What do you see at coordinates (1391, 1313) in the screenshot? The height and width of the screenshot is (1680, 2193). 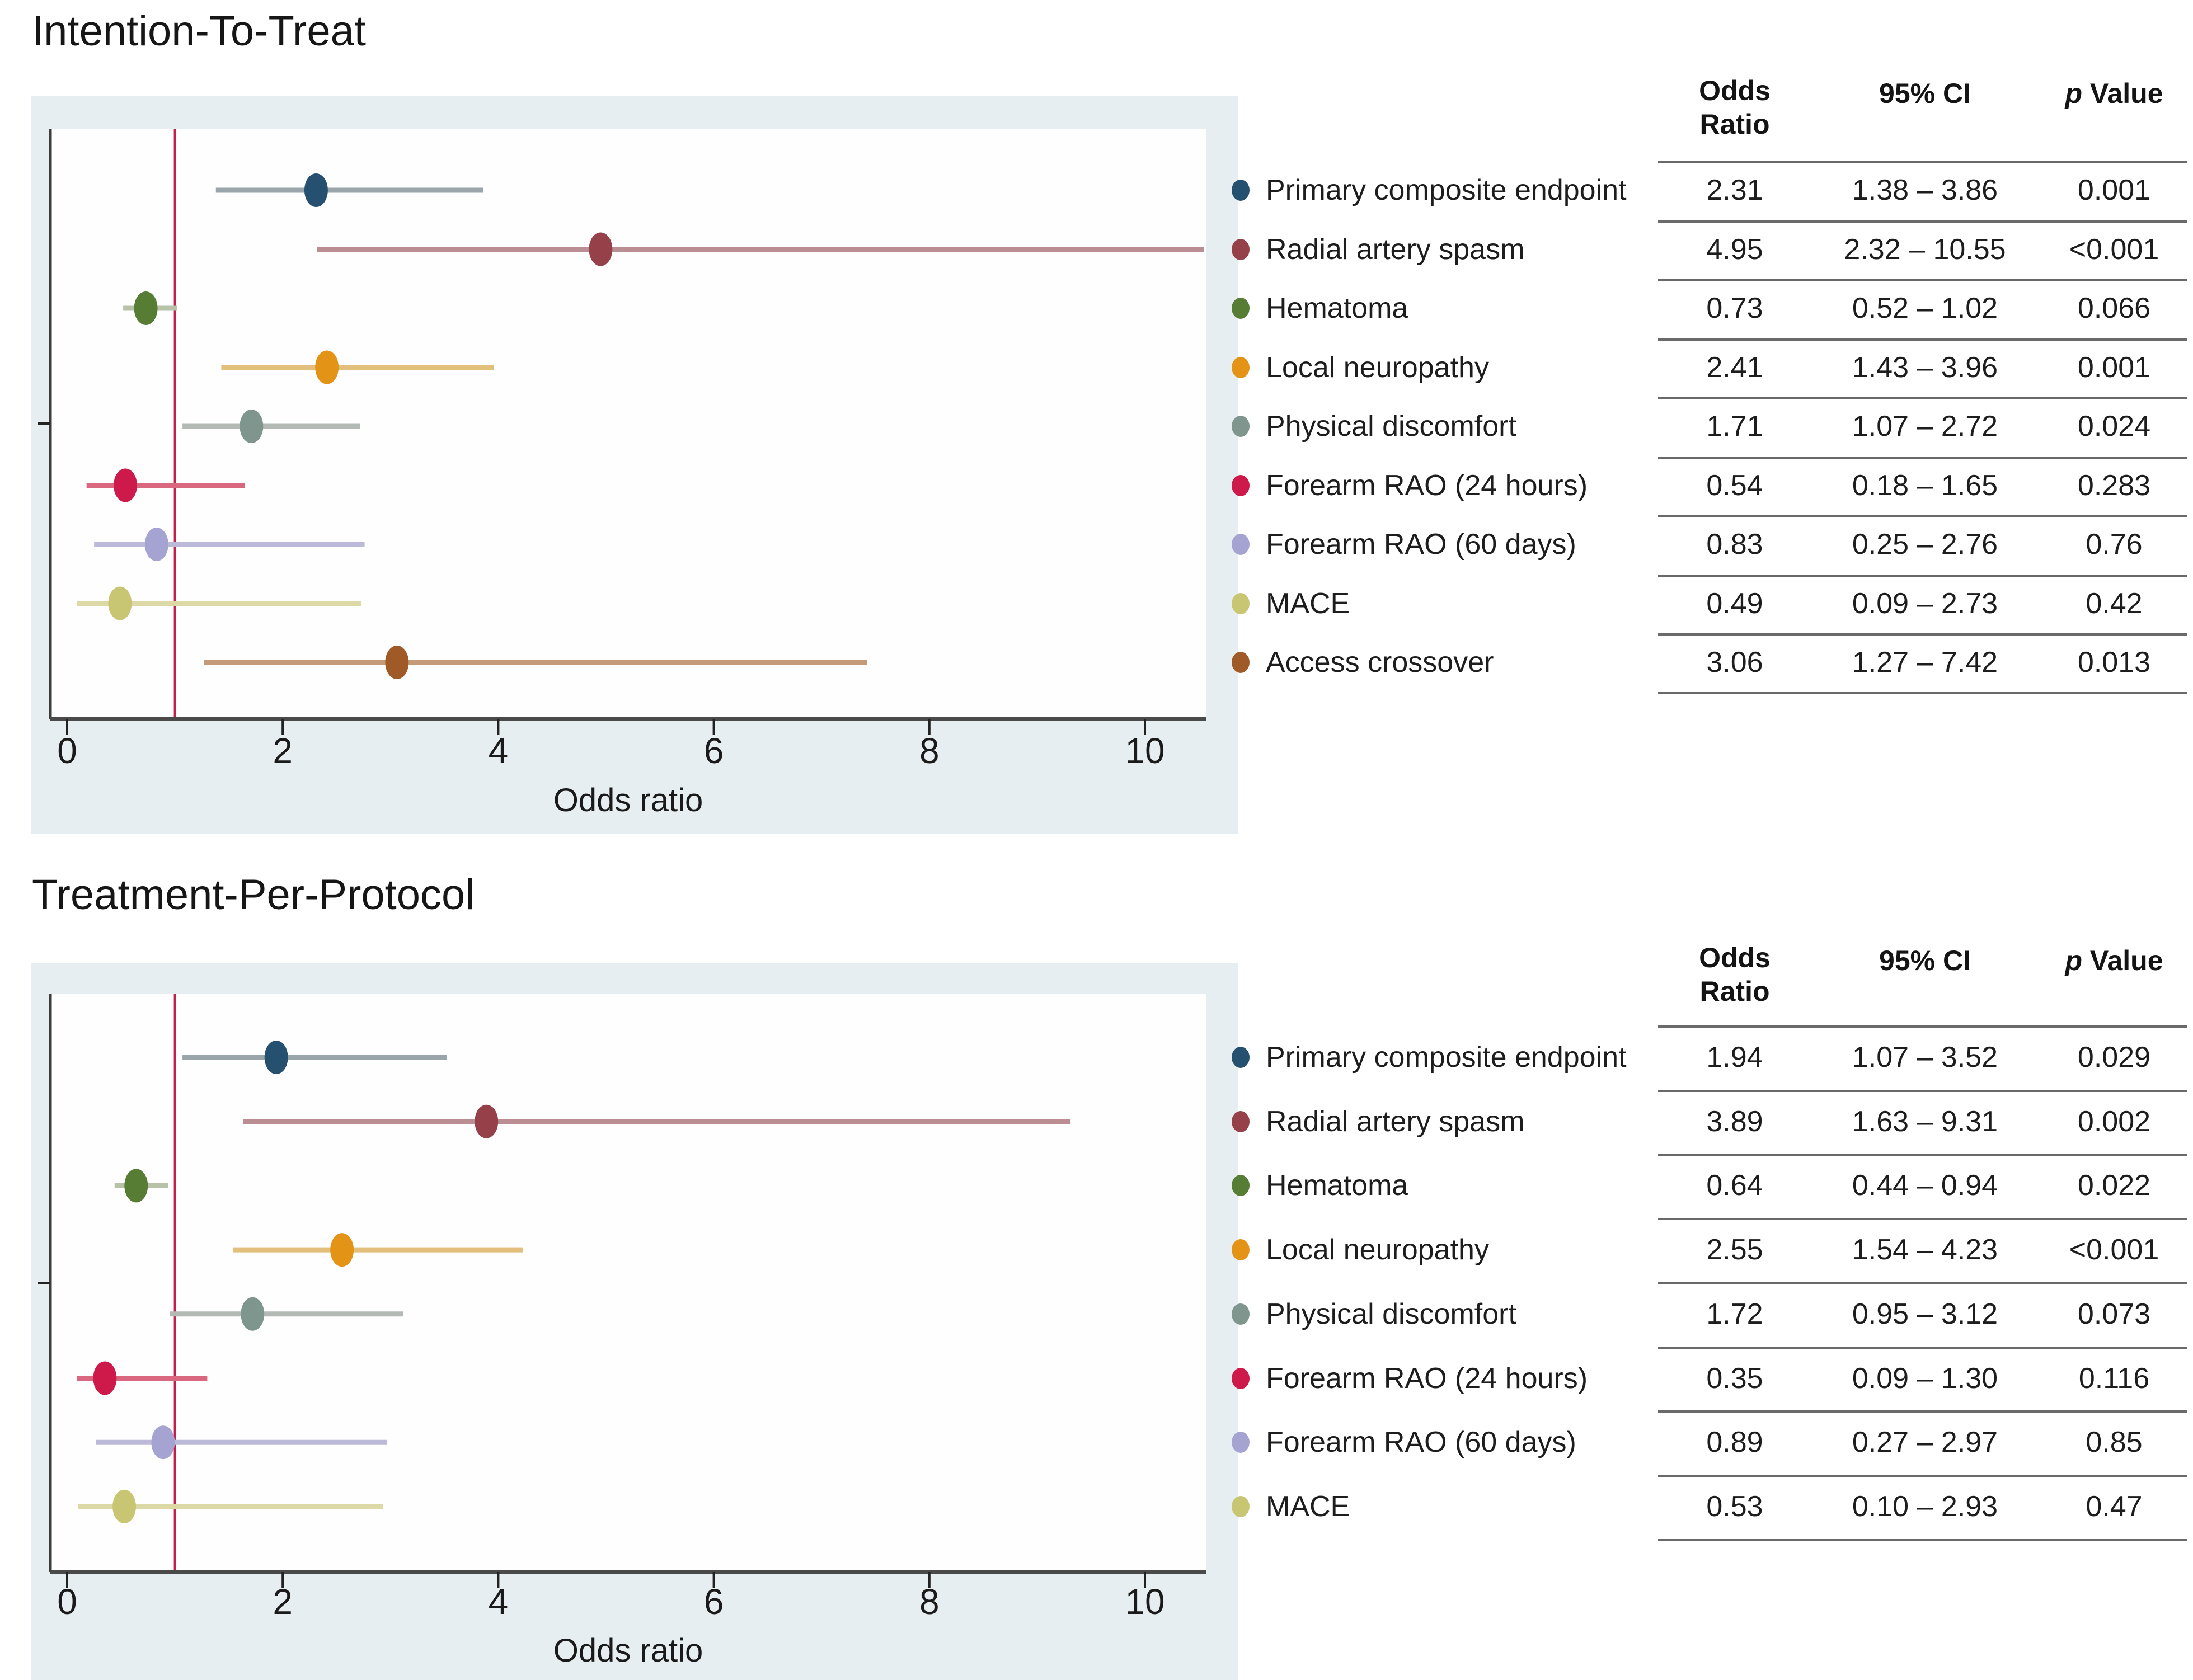 I see `row-label: Physical discomfort` at bounding box center [1391, 1313].